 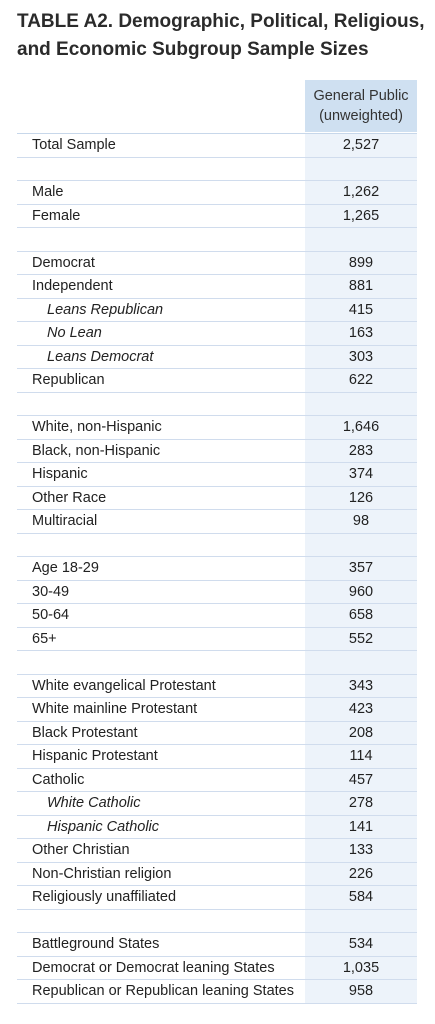 What do you see at coordinates (217, 216) in the screenshot?
I see `table-row: Female 1,265` at bounding box center [217, 216].